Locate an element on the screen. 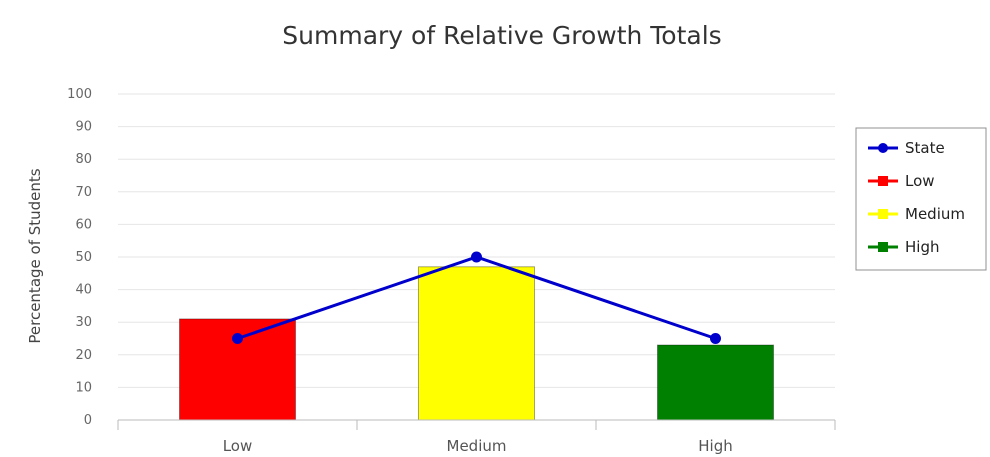  y-tick-label: 90 is located at coordinates (83, 127).